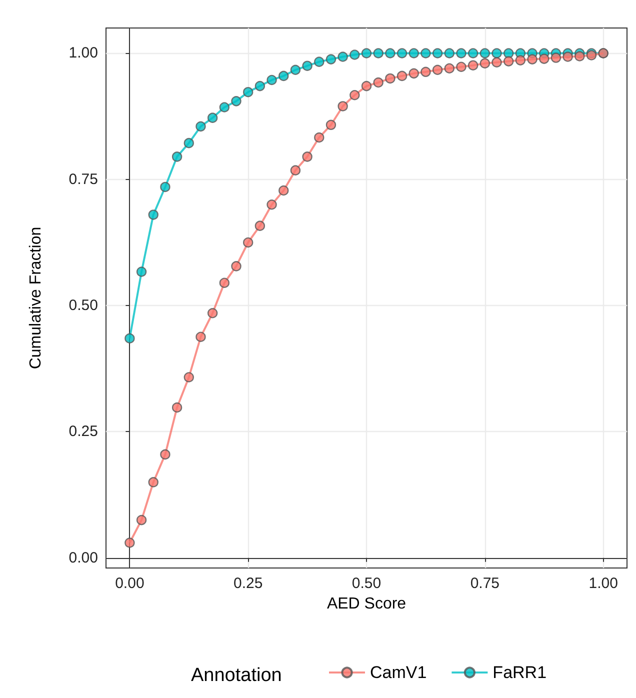  What do you see at coordinates (83, 53) in the screenshot?
I see `y-tick-label: 1.00` at bounding box center [83, 53].